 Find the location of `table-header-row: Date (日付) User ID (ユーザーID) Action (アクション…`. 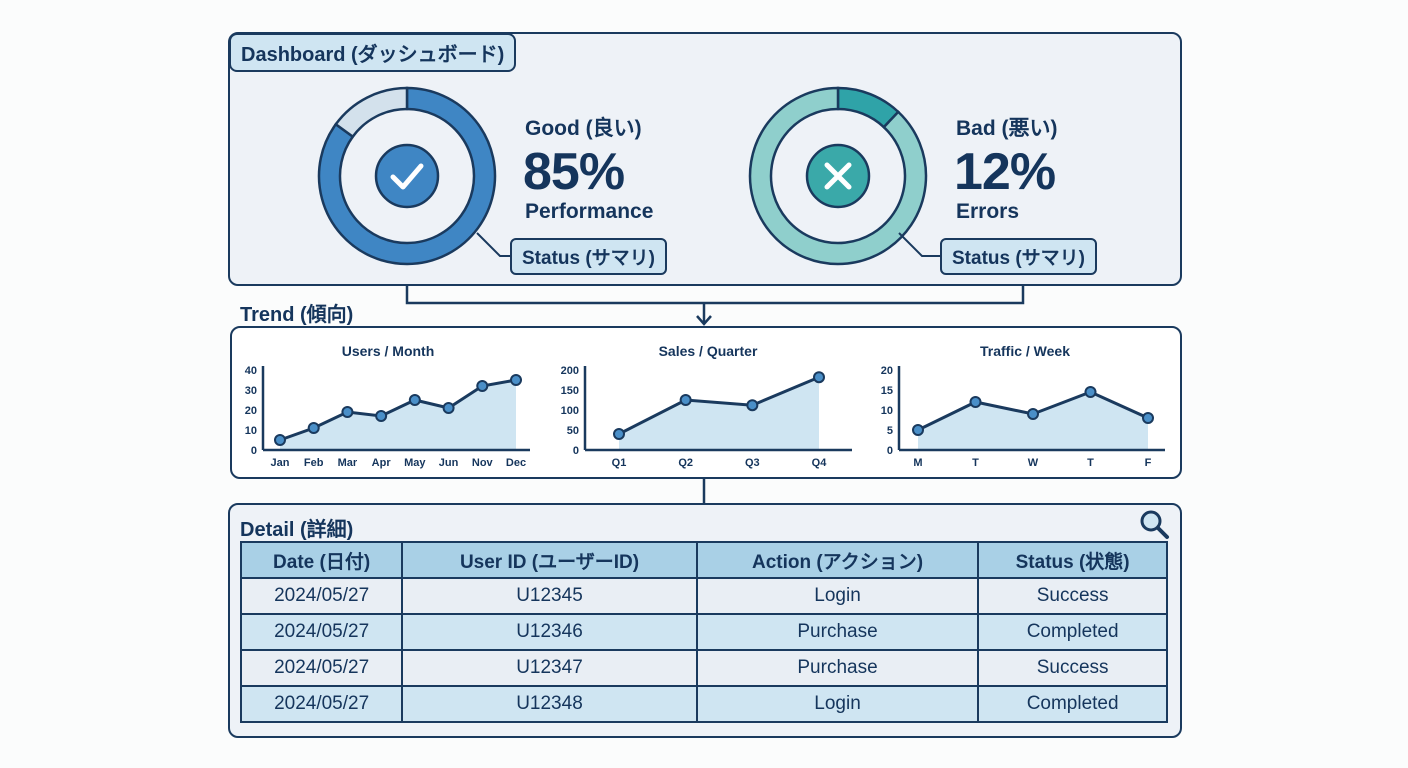

table-header-row: Date (日付) User ID (ユーザーID) Action (アクション… is located at coordinates (703, 560).